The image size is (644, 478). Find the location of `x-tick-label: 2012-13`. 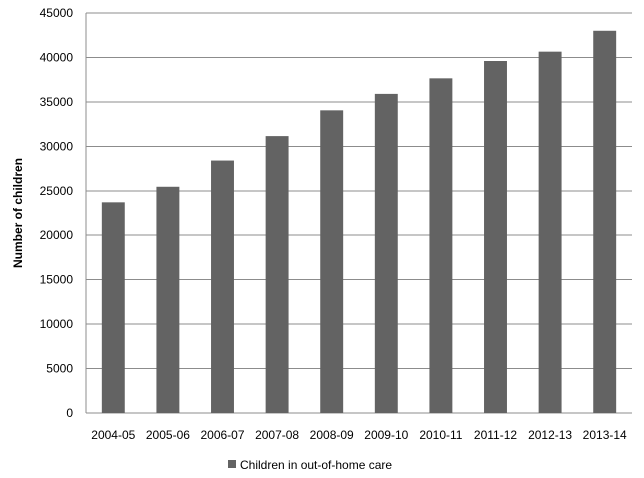

x-tick-label: 2012-13 is located at coordinates (550, 435).